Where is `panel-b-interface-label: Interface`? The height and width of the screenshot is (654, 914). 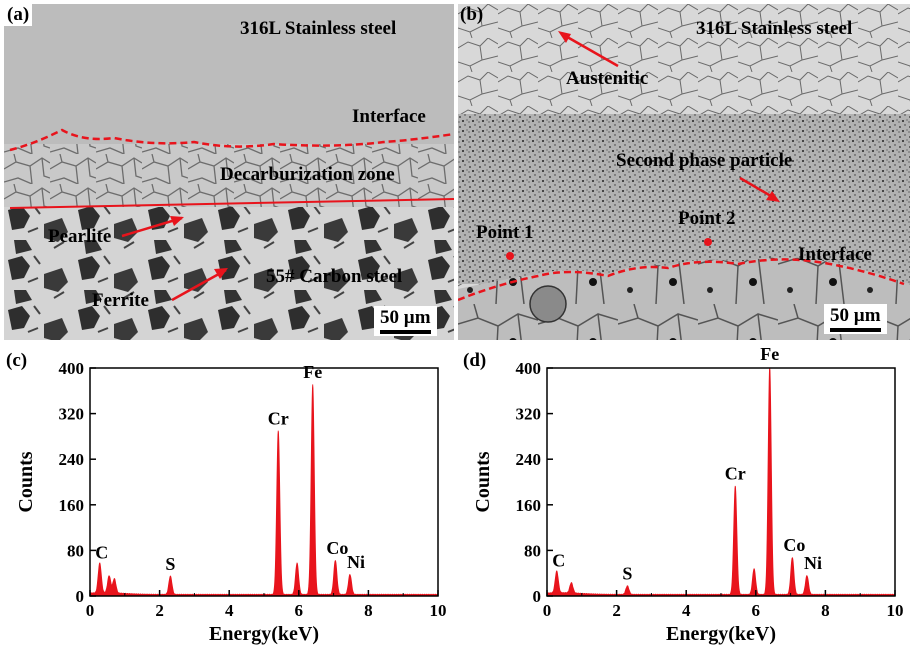 panel-b-interface-label: Interface is located at coordinates (835, 254).